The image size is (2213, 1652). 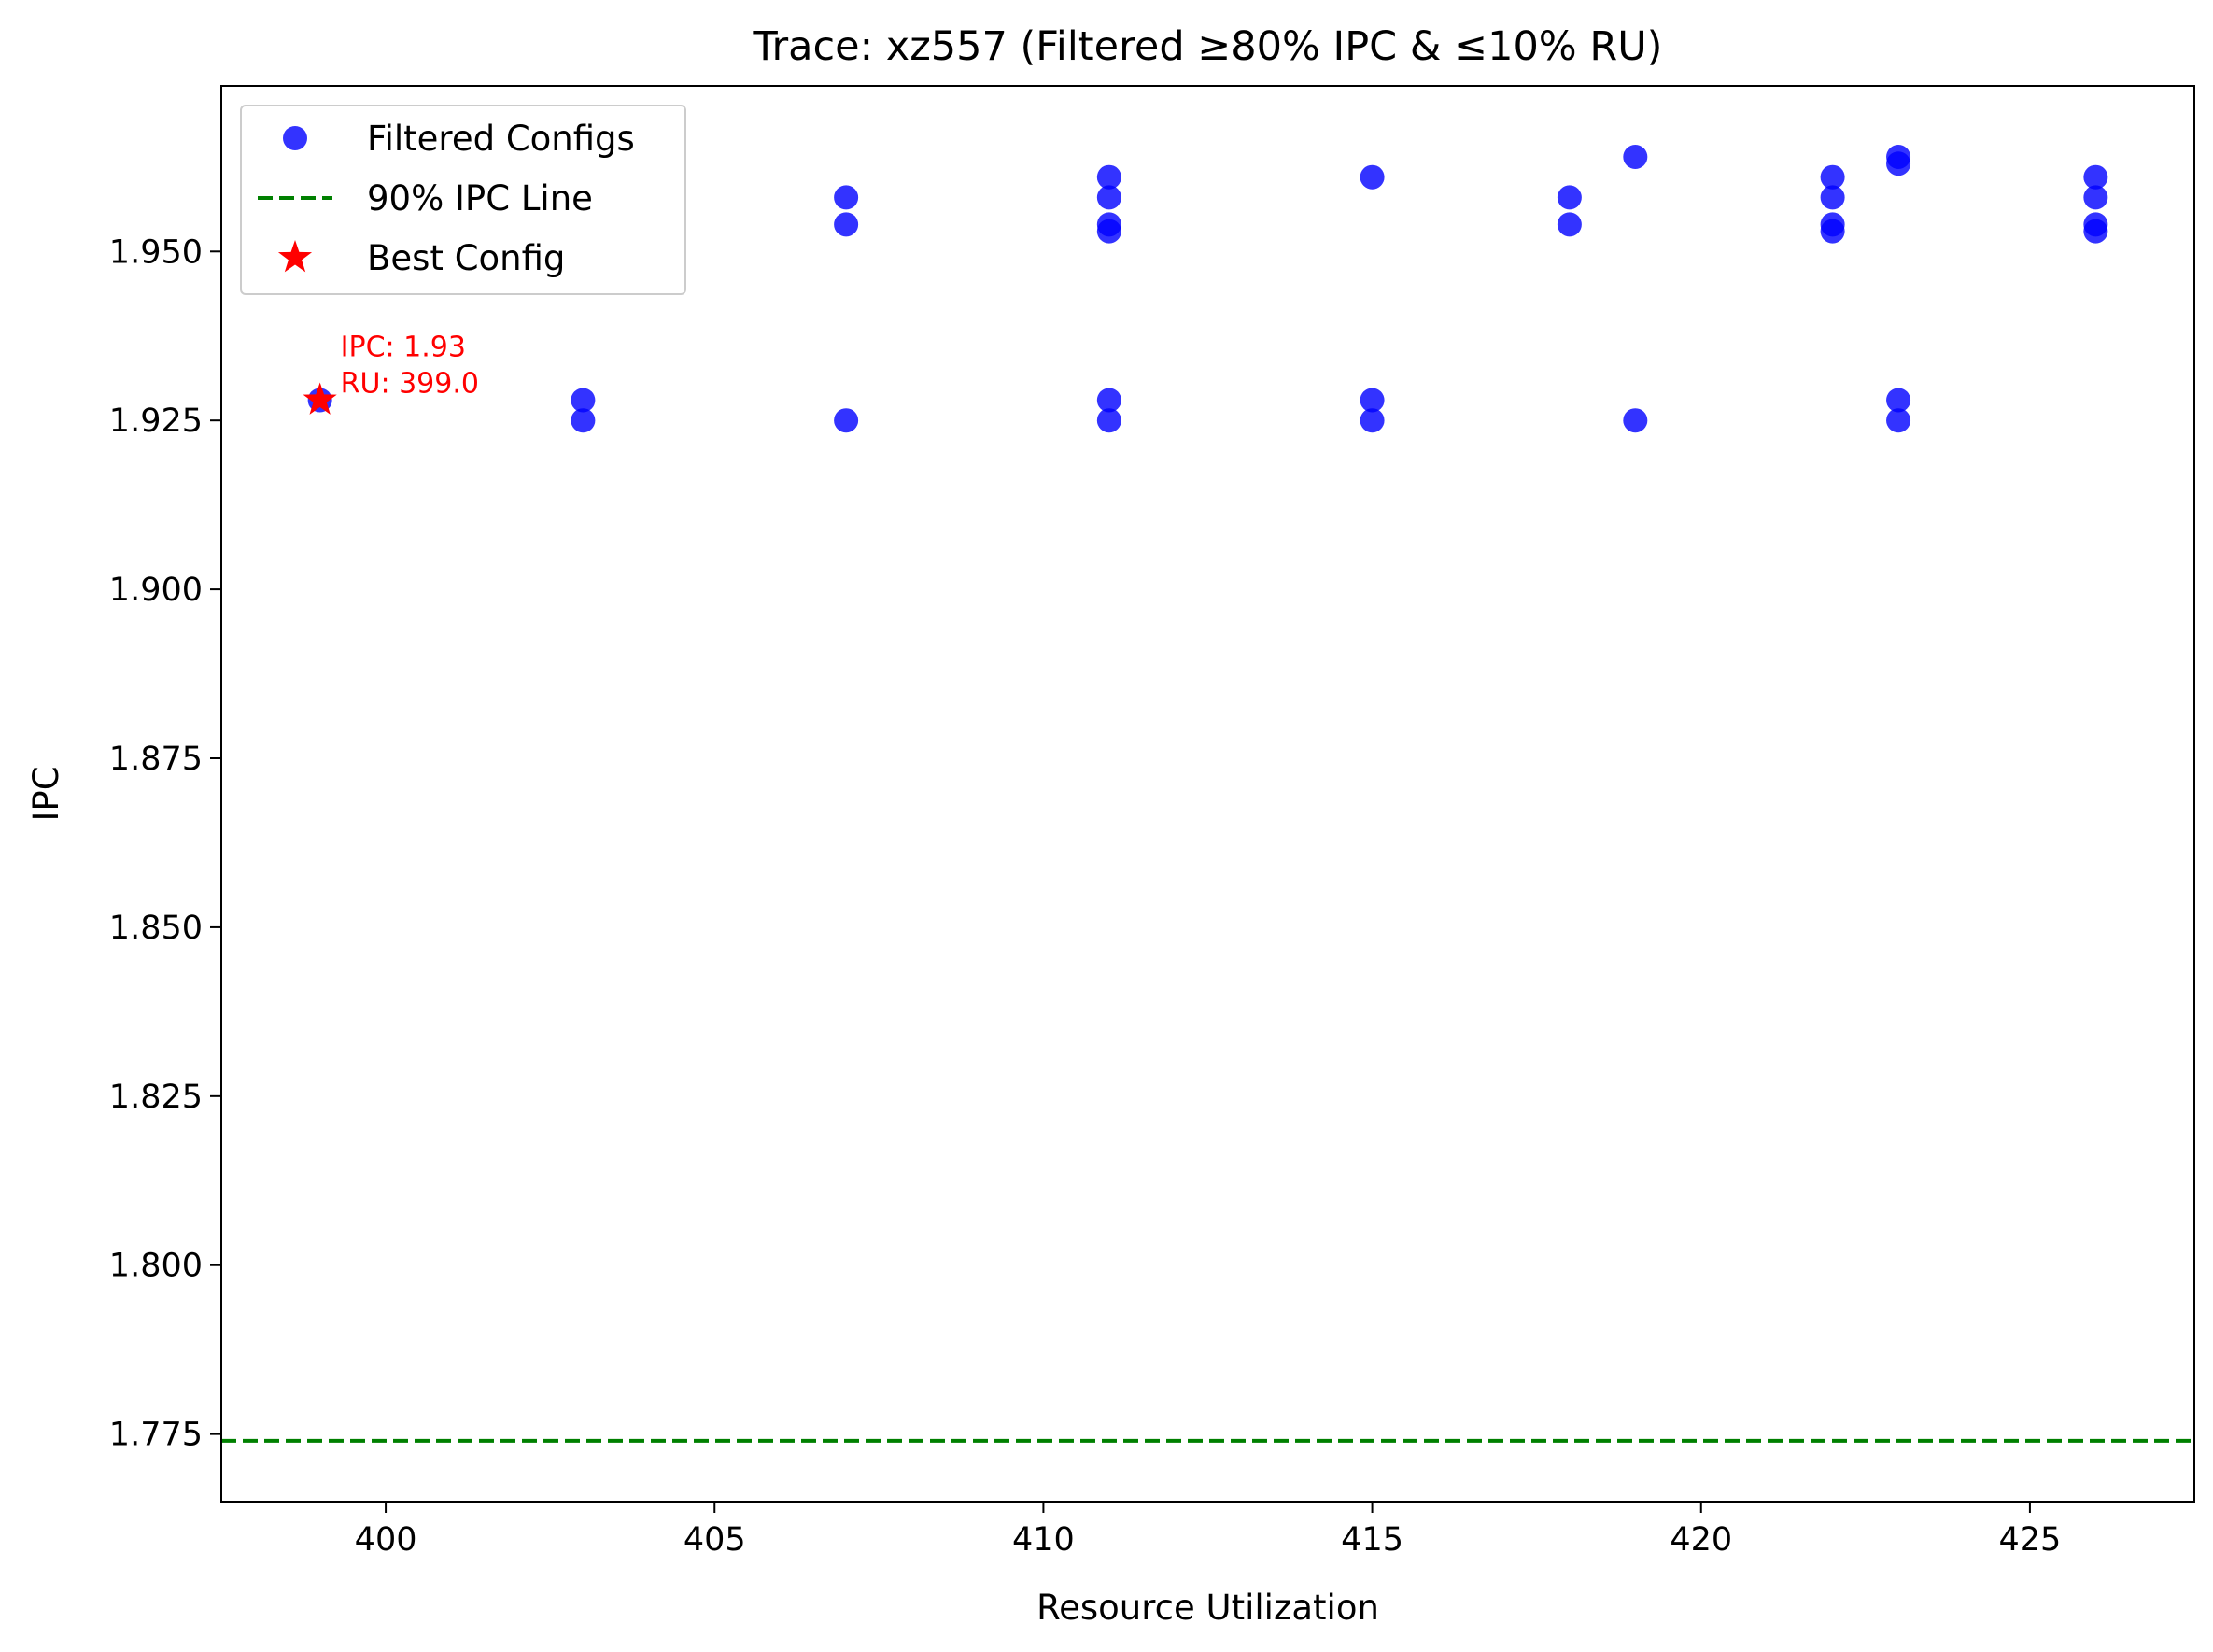 I want to click on y-axis-label: IPC, so click(x=46, y=793).